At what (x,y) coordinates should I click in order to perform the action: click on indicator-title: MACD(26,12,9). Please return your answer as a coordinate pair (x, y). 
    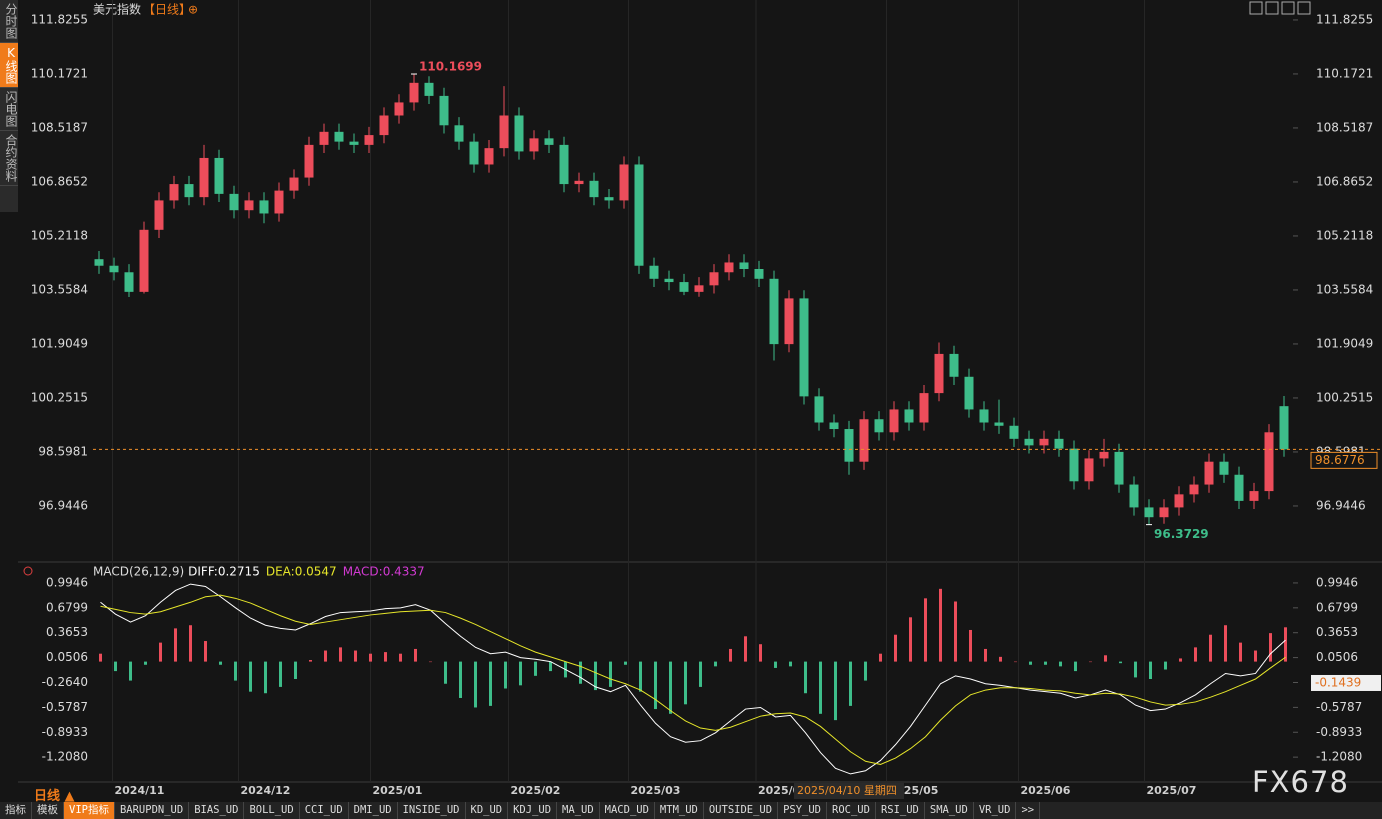
    Looking at the image, I should click on (138, 572).